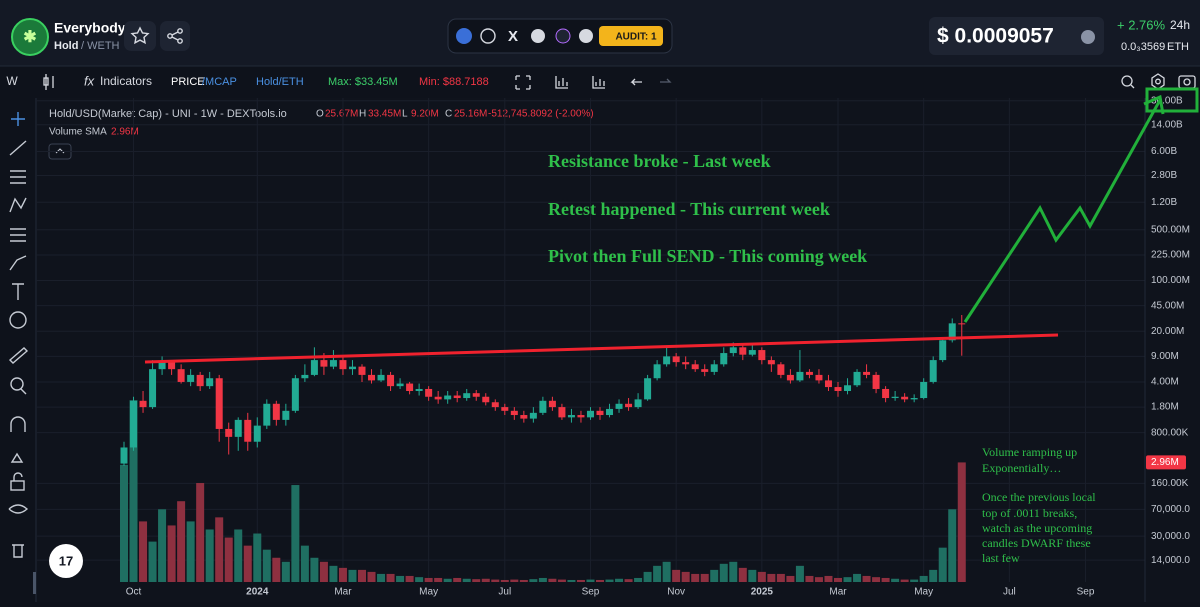  I want to click on readout-key: H, so click(362, 114).